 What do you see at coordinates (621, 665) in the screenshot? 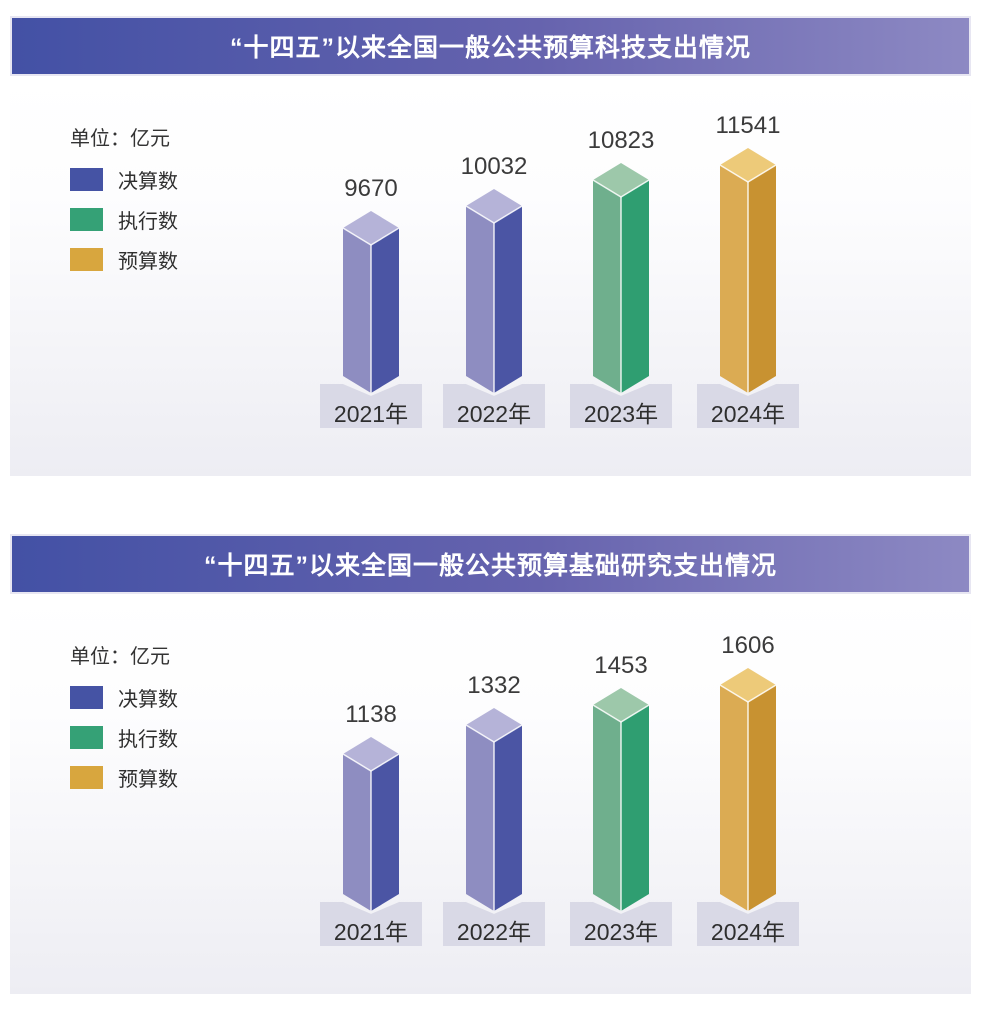
I see `bar-value-label-2023年: 1453` at bounding box center [621, 665].